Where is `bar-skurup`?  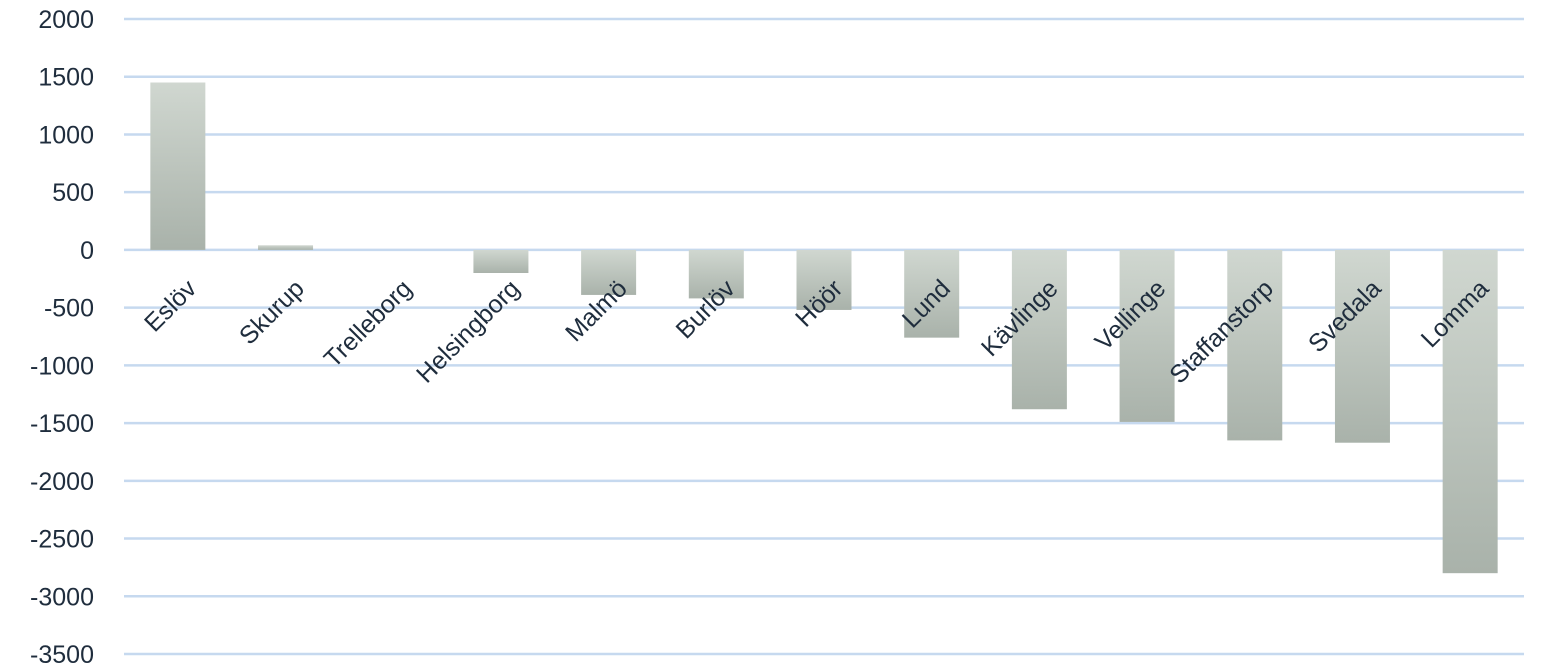
bar-skurup is located at coordinates (286, 247).